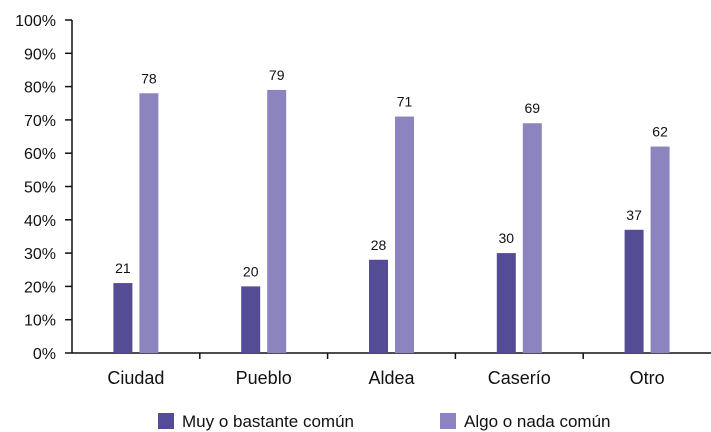 The image size is (711, 432). I want to click on x-category-label: Pueblo, so click(264, 378).